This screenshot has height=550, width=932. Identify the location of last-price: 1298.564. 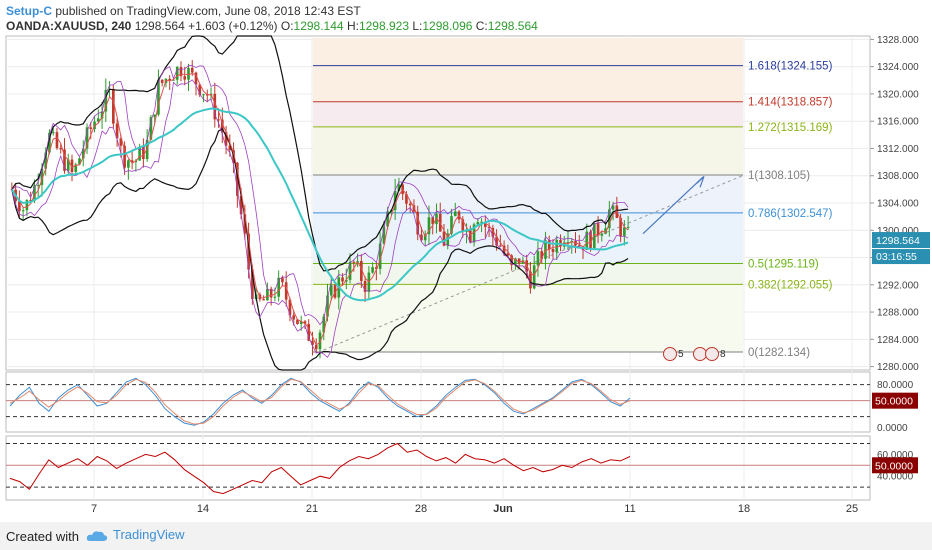
(159, 26).